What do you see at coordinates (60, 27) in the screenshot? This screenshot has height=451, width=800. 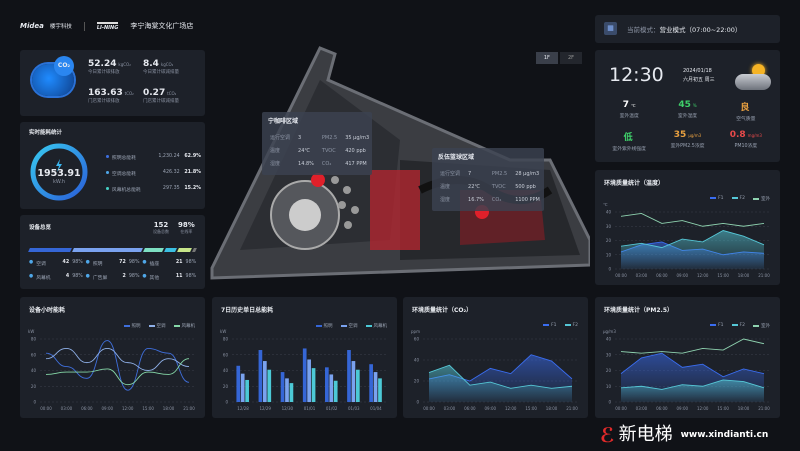 I see `midea-subtitle: 楼宇科技` at bounding box center [60, 27].